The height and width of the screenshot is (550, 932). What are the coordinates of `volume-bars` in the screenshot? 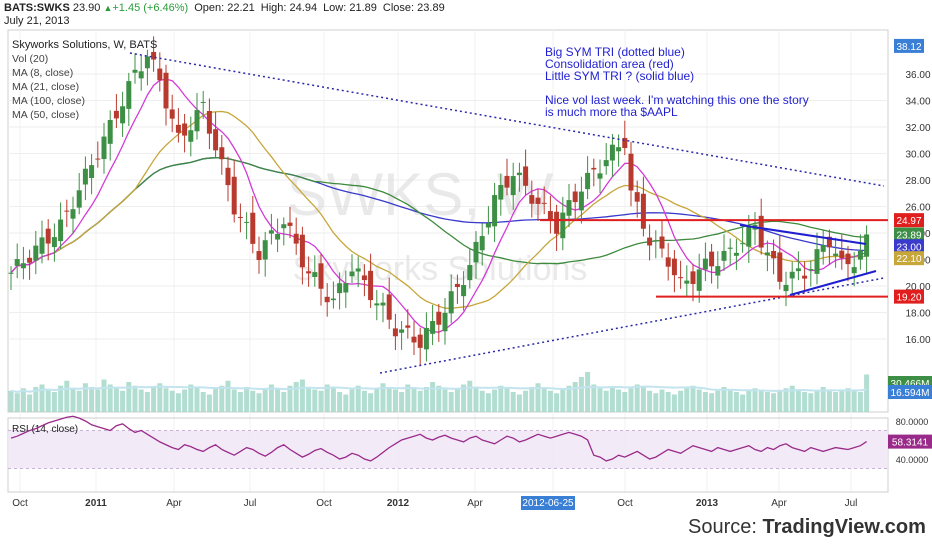 It's located at (439, 392).